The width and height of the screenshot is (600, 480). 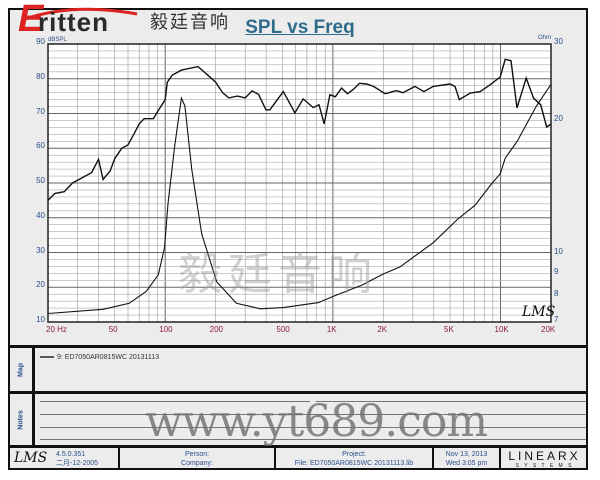 What do you see at coordinates (56, 329) in the screenshot?
I see `x-tick-label: 20 Hz` at bounding box center [56, 329].